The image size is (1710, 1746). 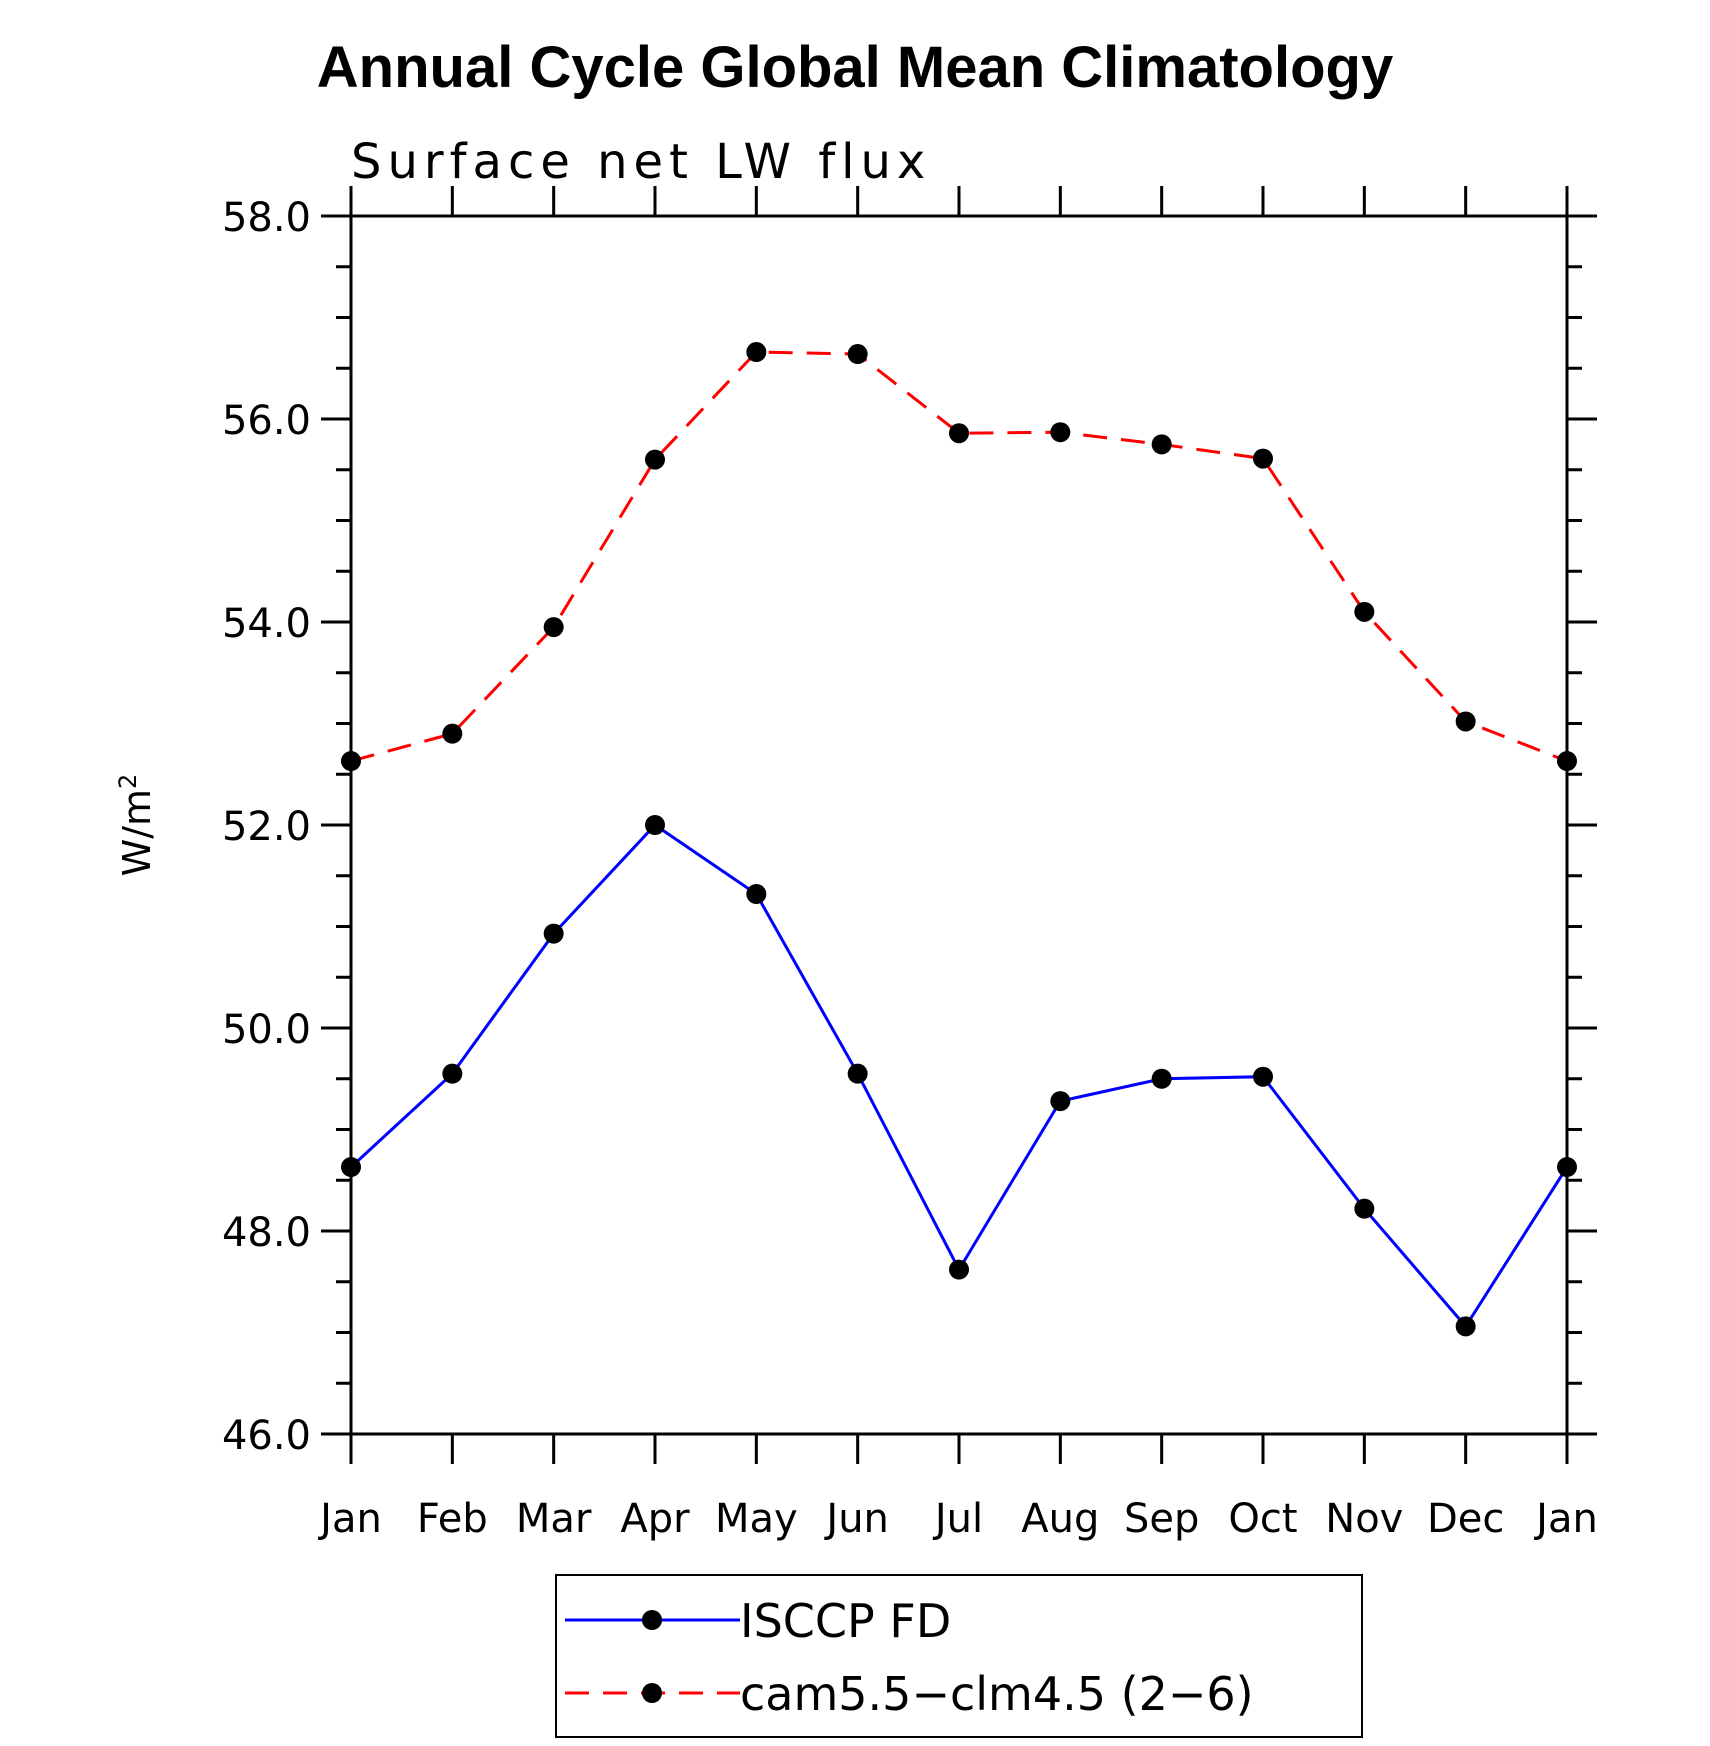 What do you see at coordinates (756, 1519) in the screenshot?
I see `x-tick-label: May` at bounding box center [756, 1519].